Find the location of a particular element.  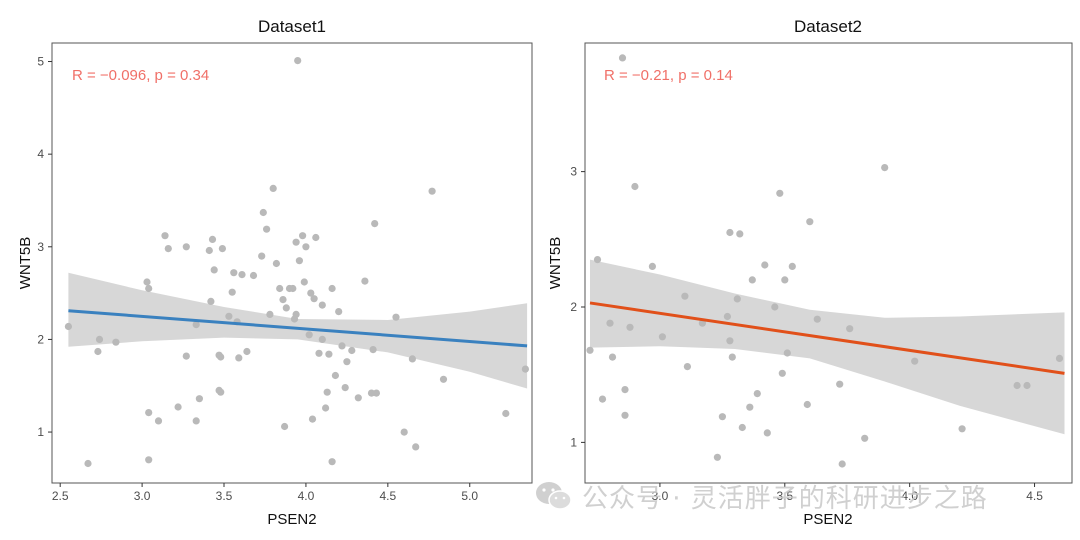

correlation-annotation: R = −0.096, p = 0.34 is located at coordinates (140, 75).